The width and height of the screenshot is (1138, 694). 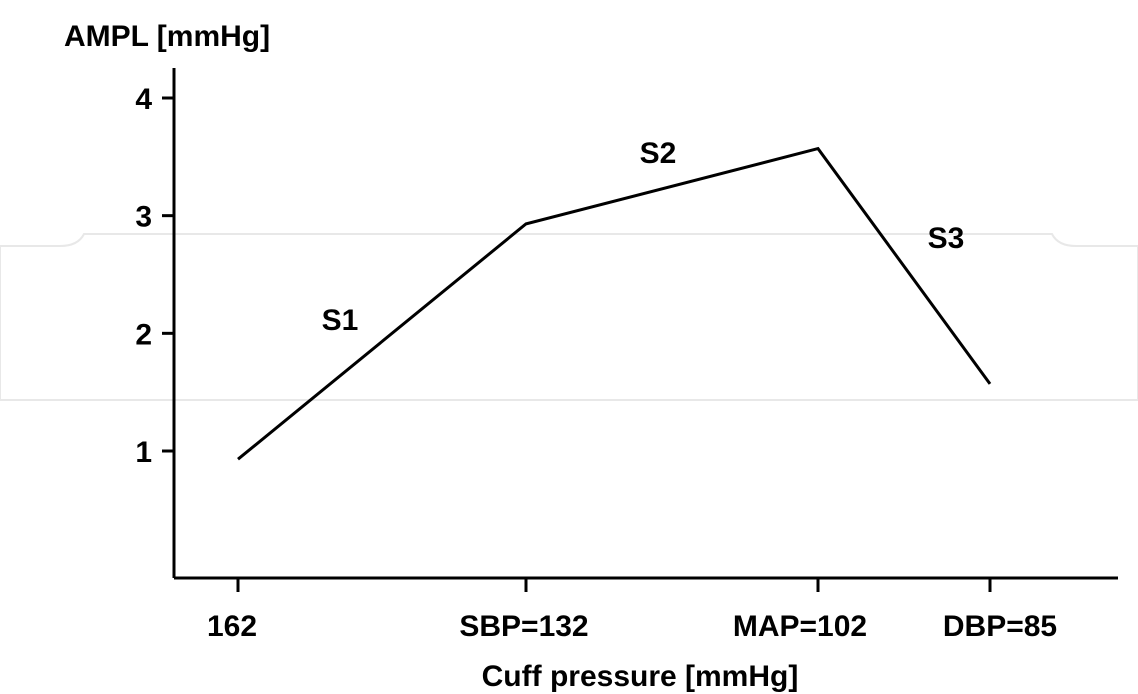 I want to click on y-tick-label: 2, so click(x=143, y=334).